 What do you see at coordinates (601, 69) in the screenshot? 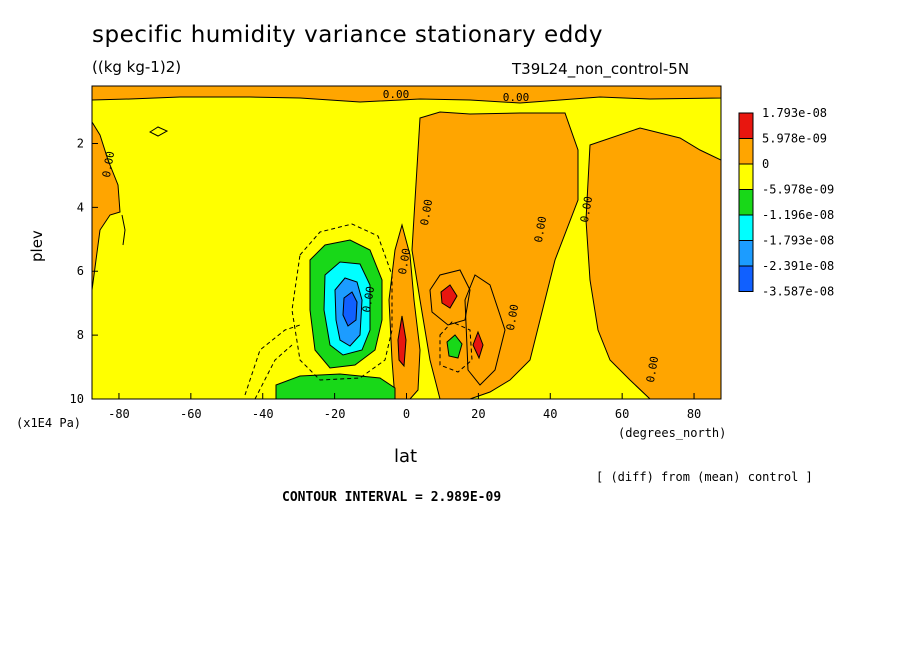
I see `run-label: T39L24_non_control-5N` at bounding box center [601, 69].